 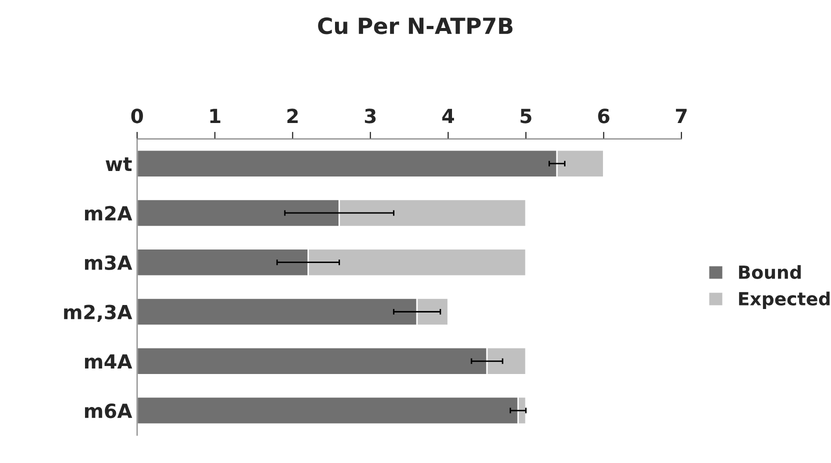 What do you see at coordinates (526, 116) in the screenshot?
I see `x-tick-label: 5` at bounding box center [526, 116].